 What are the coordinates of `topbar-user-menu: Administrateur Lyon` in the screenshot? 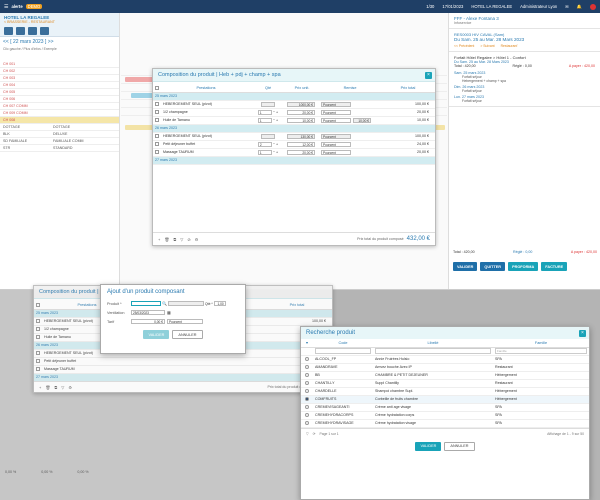 It's located at (538, 6).